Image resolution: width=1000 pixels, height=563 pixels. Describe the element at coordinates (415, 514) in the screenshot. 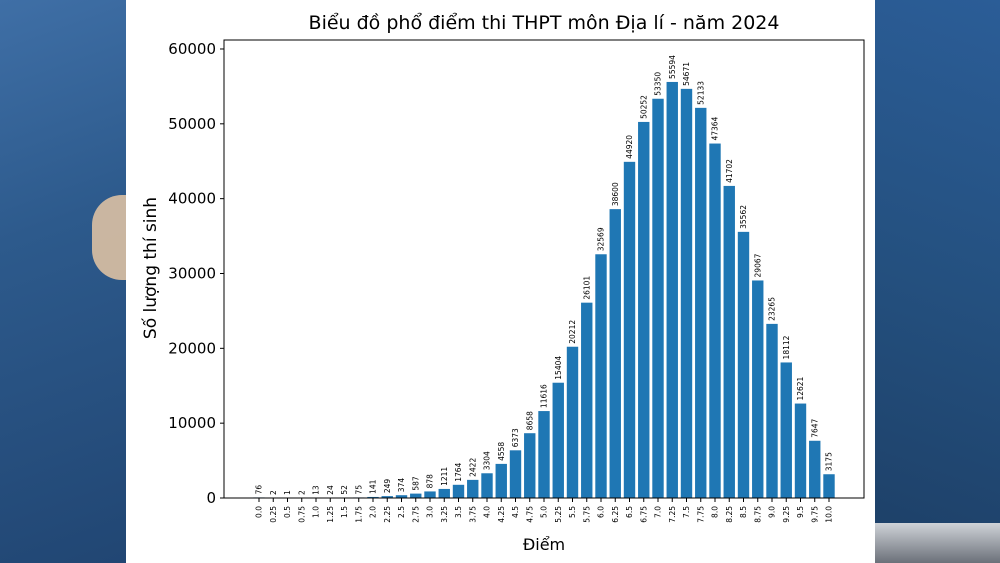

I see `x-tick-label: 2.75` at that location.